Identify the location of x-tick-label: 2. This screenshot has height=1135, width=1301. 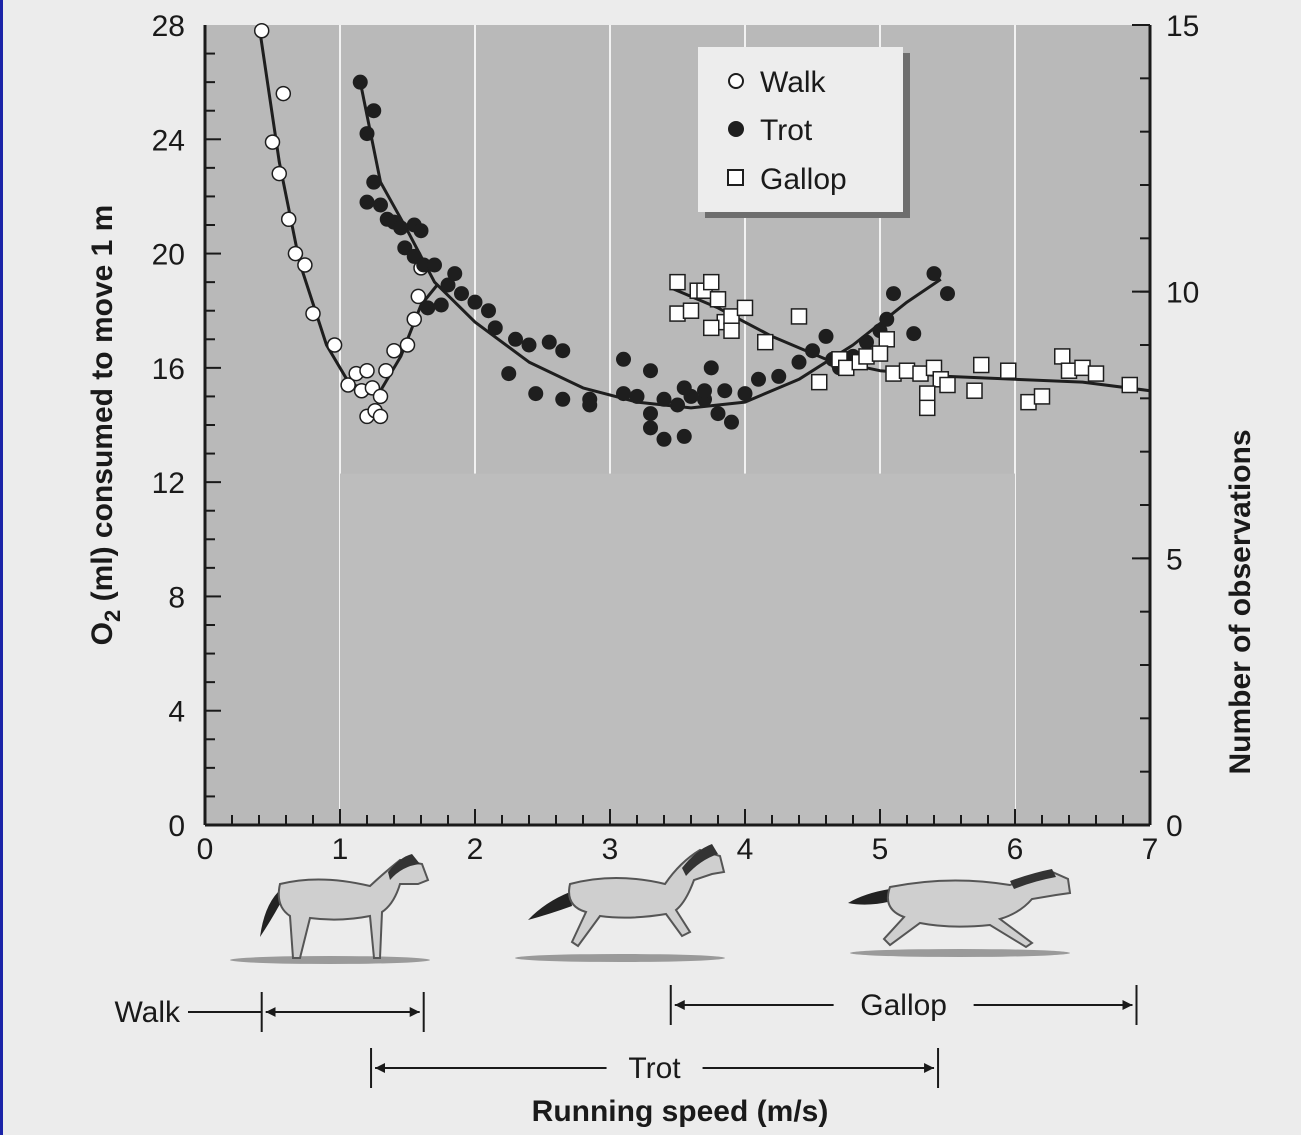
(475, 849).